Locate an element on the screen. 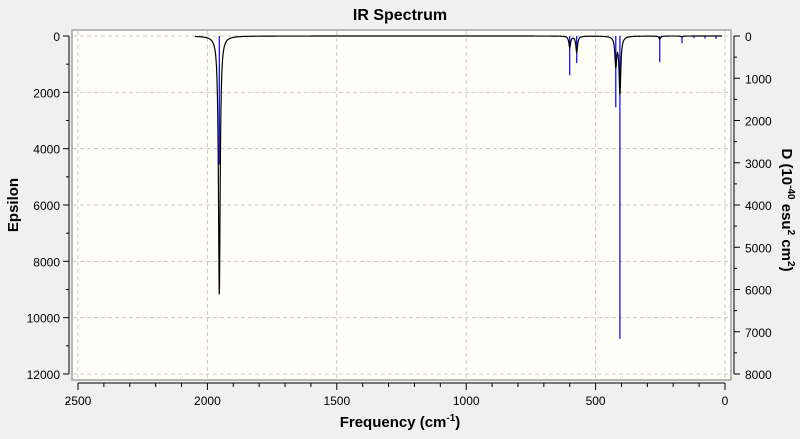  y-tick-label: 0 is located at coordinates (56, 37).